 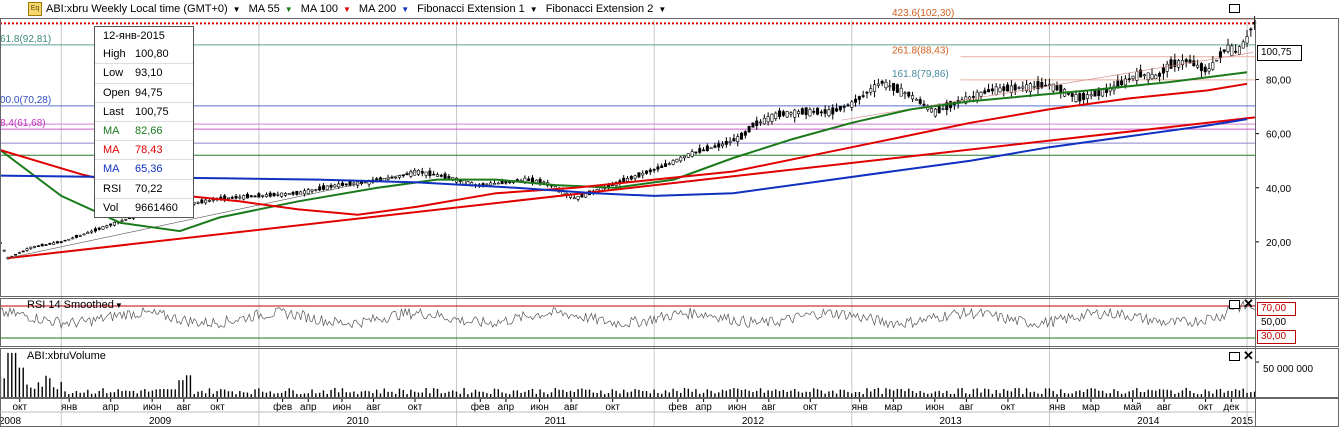 I want to click on maximize-pane-icon, so click(x=1234, y=8).